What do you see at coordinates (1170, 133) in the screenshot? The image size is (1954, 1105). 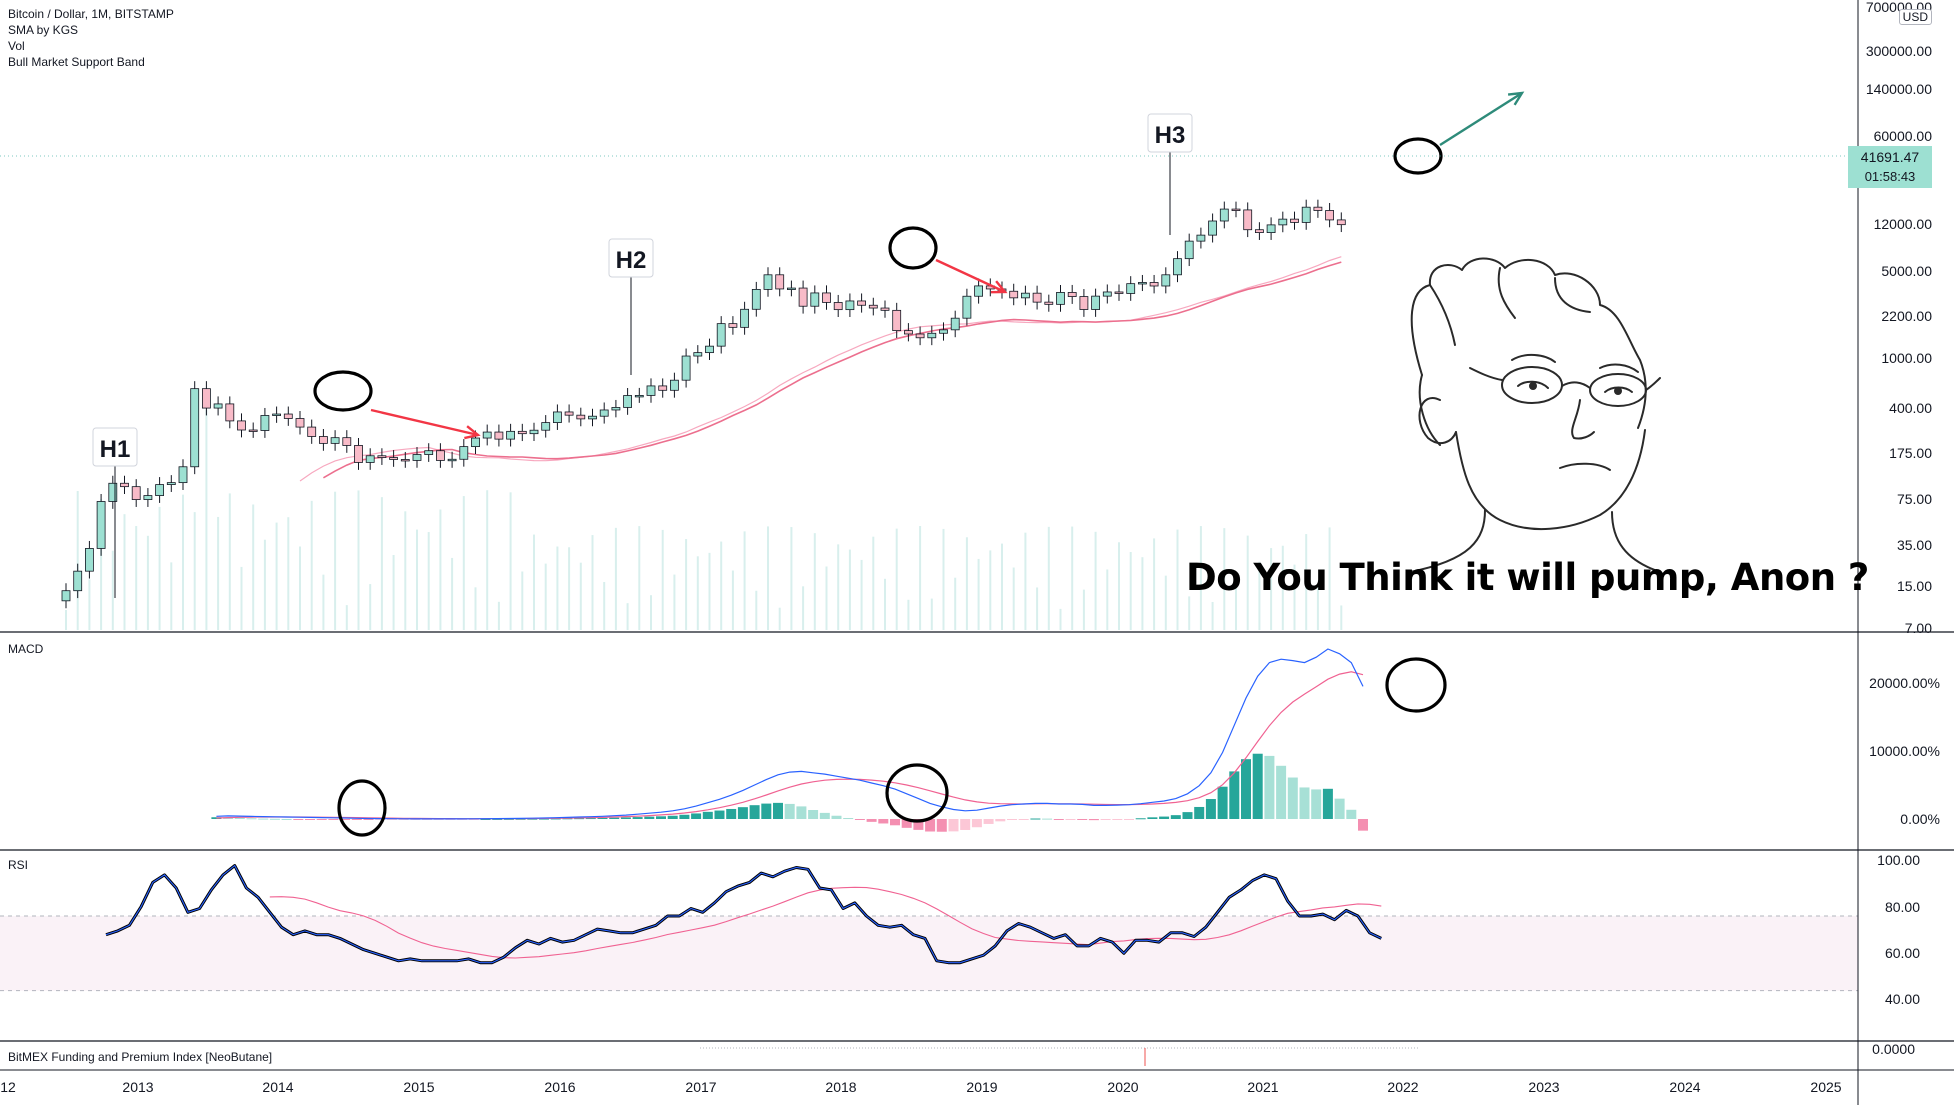 I see `marker-box` at bounding box center [1170, 133].